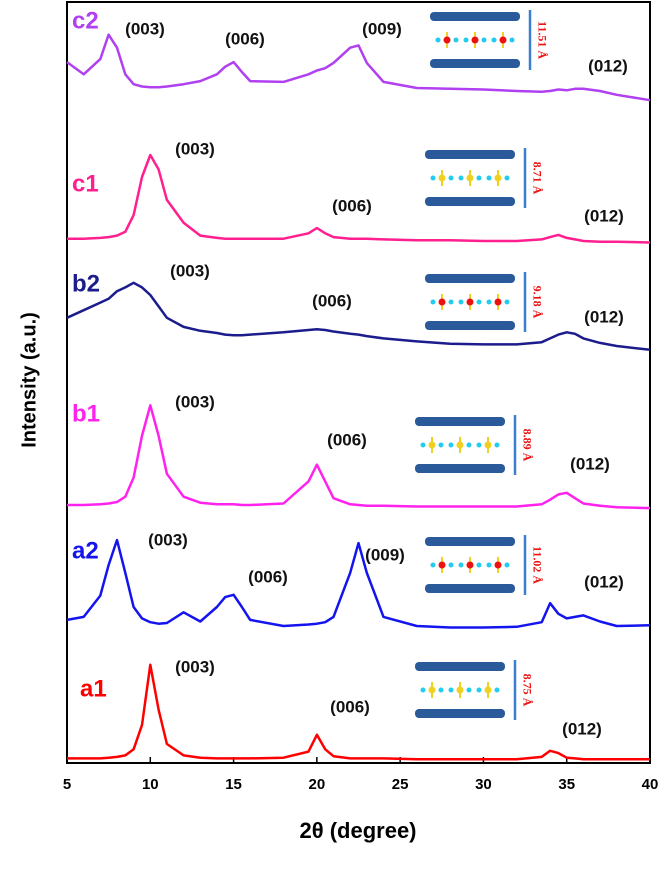  What do you see at coordinates (537, 302) in the screenshot?
I see `d-spacing: 9.18 Å` at bounding box center [537, 302].